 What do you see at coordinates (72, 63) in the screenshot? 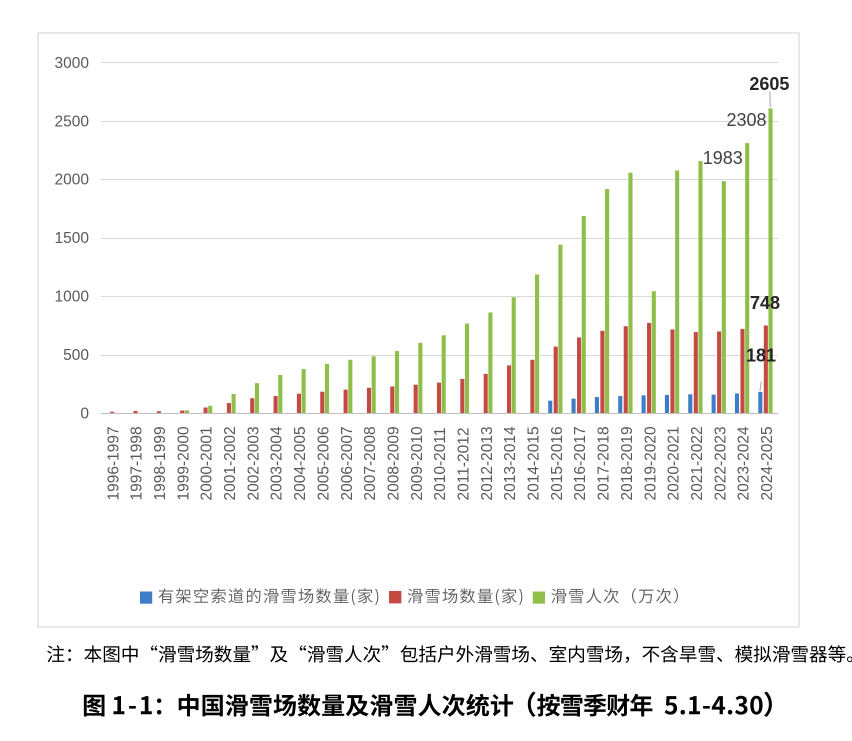
I see `svg-text: 3000` at bounding box center [72, 63].